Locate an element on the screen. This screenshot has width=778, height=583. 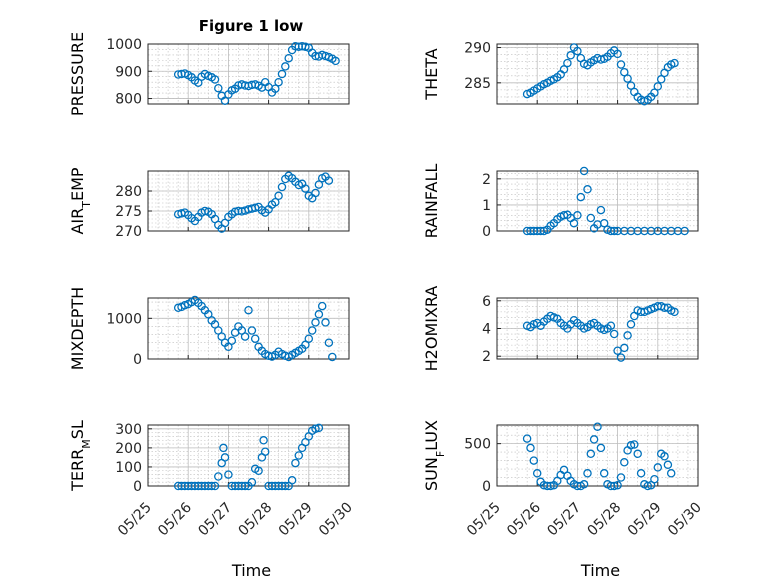
subplot-mixdepth: 0 1000 MIXDEPTH is located at coordinates (209, 328).